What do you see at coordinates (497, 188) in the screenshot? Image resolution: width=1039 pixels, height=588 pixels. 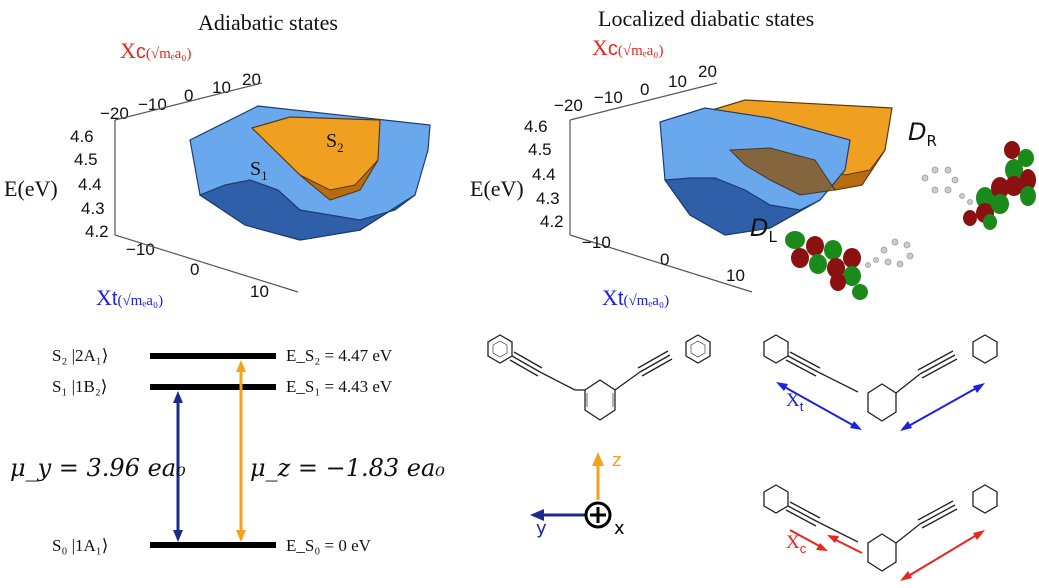 I see `diabatic-energy-axis-label: E(eV)` at bounding box center [497, 188].